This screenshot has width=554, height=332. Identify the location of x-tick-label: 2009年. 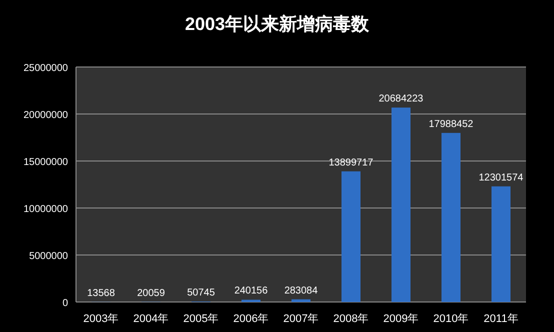
(401, 319).